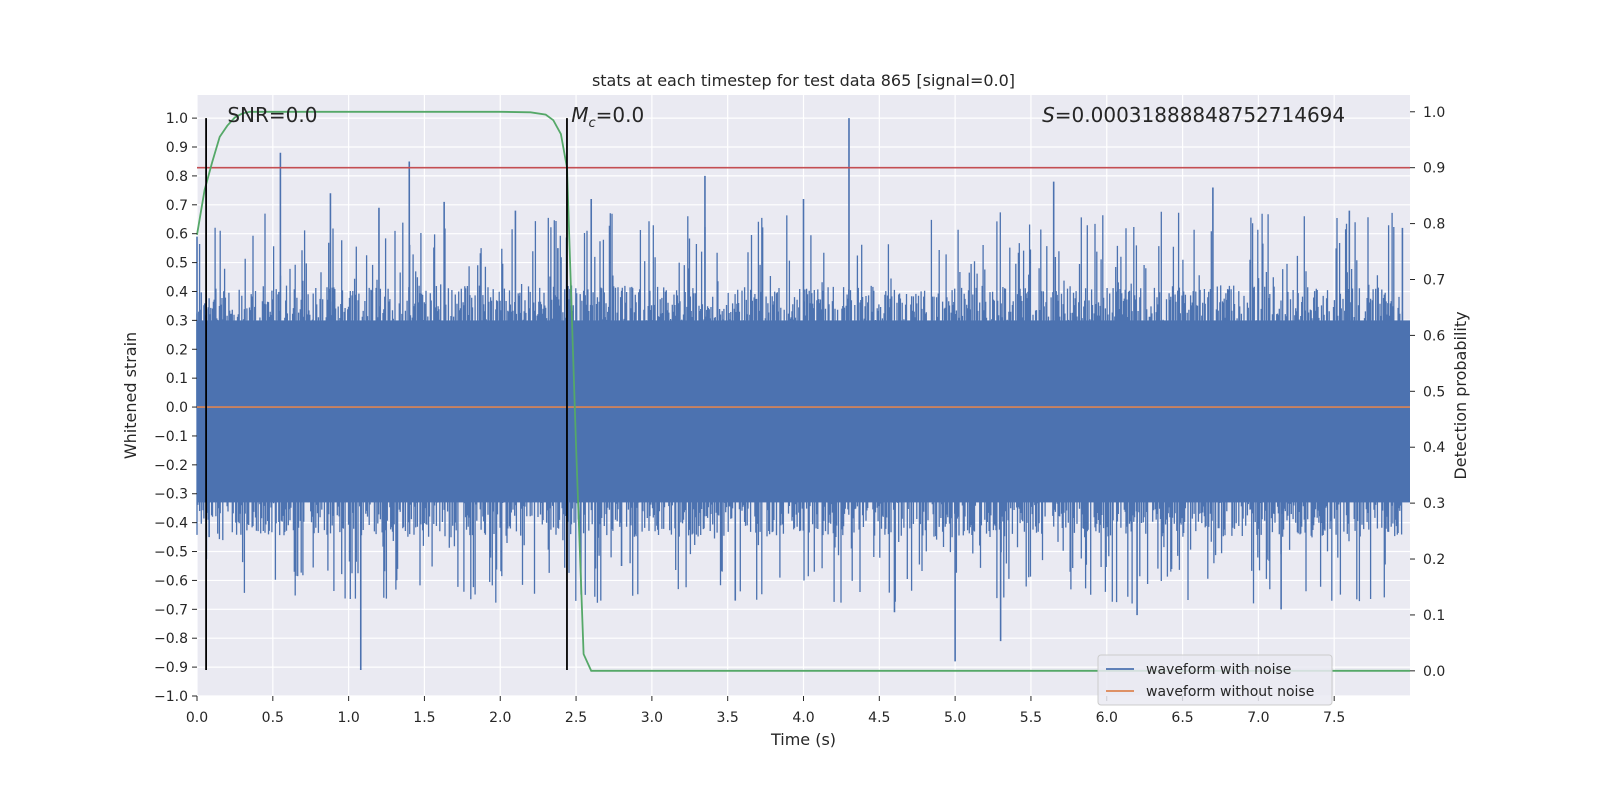 The height and width of the screenshot is (800, 1600). What do you see at coordinates (177, 177) in the screenshot?
I see `y-tick-label: 0.8` at bounding box center [177, 177].